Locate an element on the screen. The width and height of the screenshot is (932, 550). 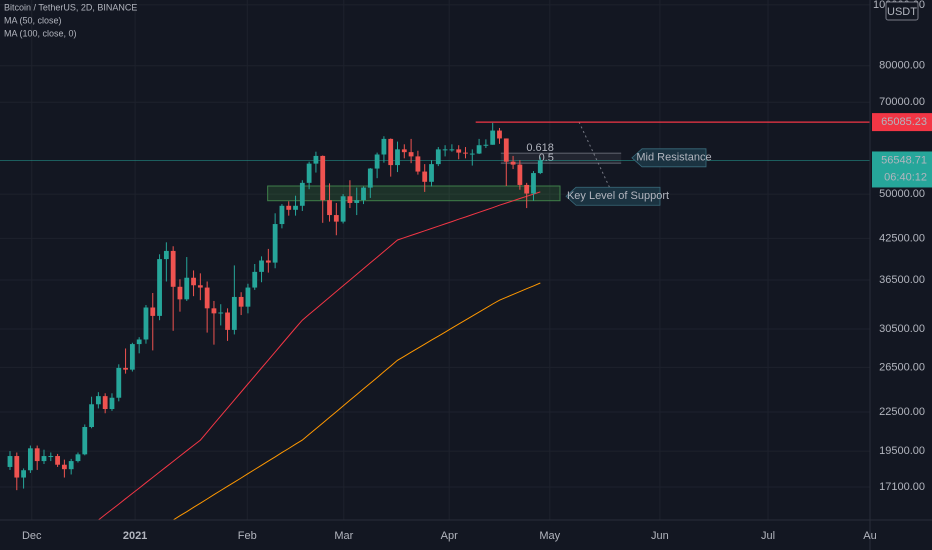
resistance-label: 65085.23 is located at coordinates (904, 122).